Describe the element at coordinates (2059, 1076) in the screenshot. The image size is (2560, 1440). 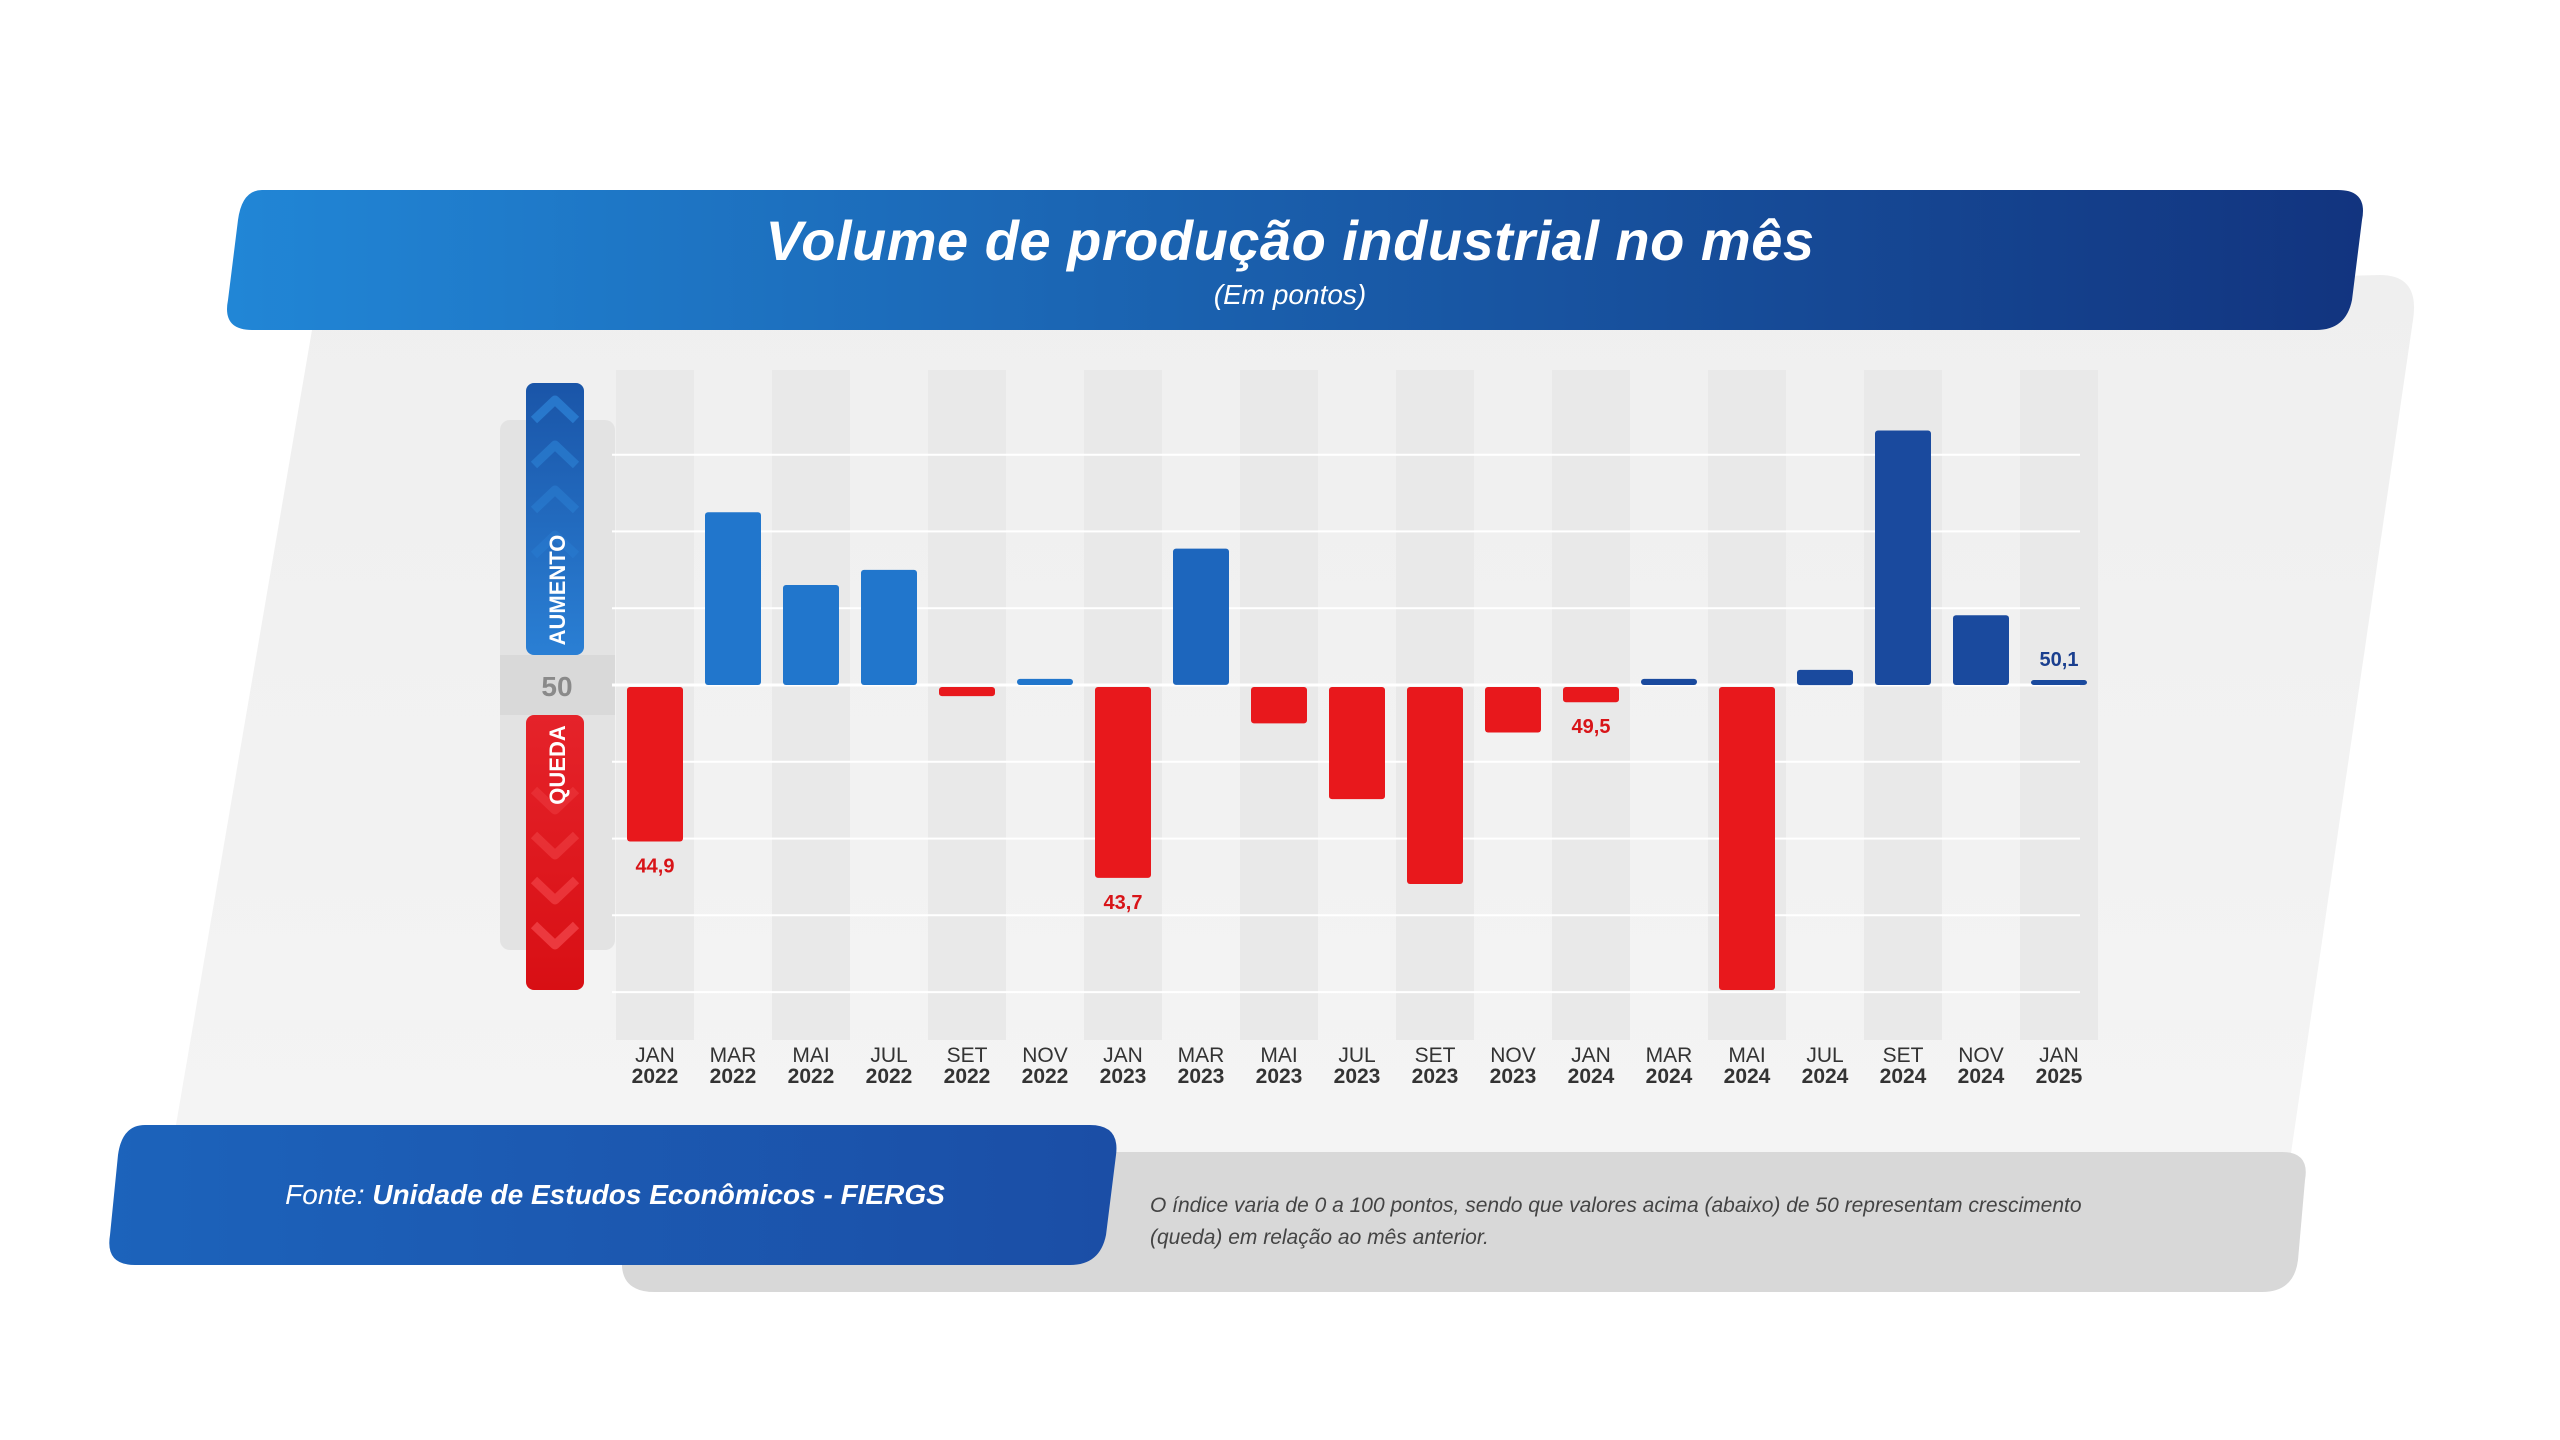
I see `x-tick-year: 2025` at that location.